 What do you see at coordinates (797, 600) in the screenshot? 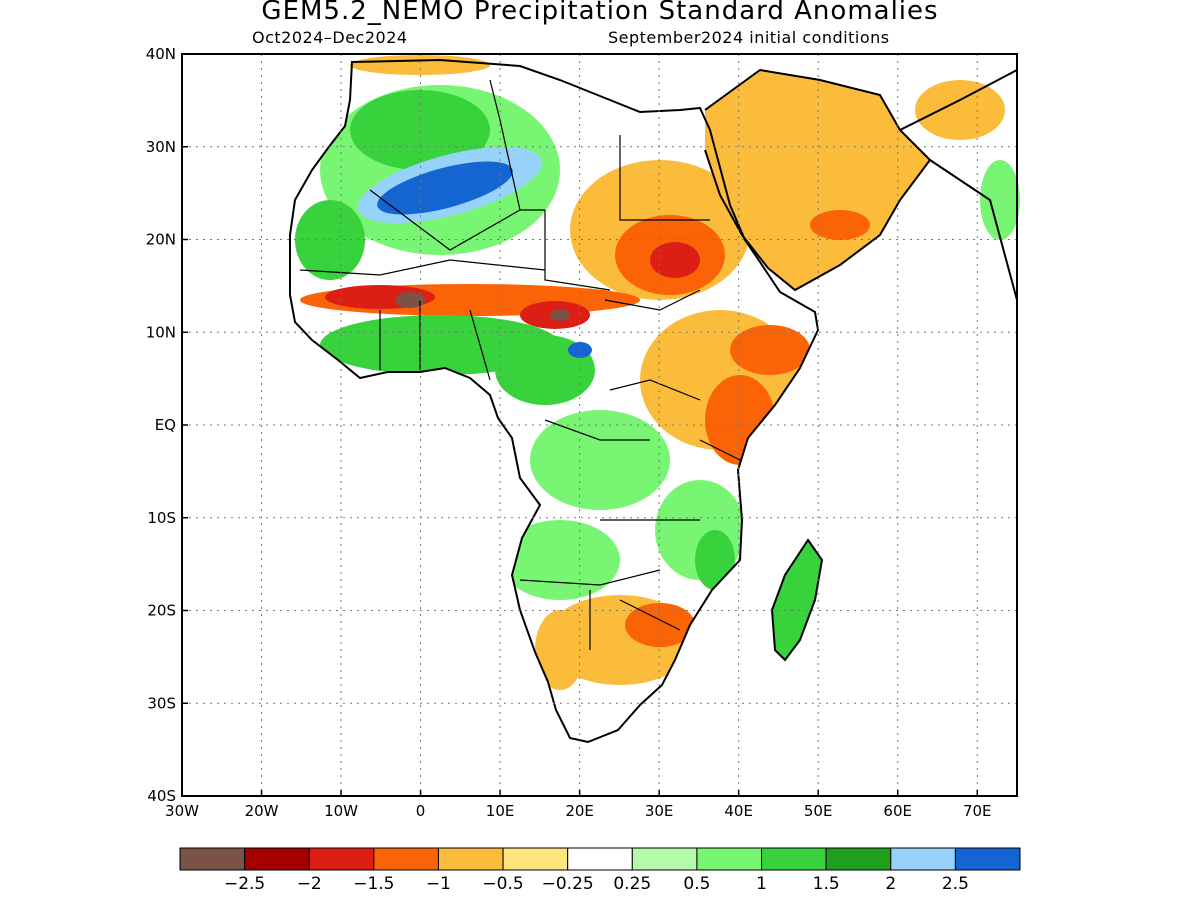
I see `madagascar-positive` at bounding box center [797, 600].